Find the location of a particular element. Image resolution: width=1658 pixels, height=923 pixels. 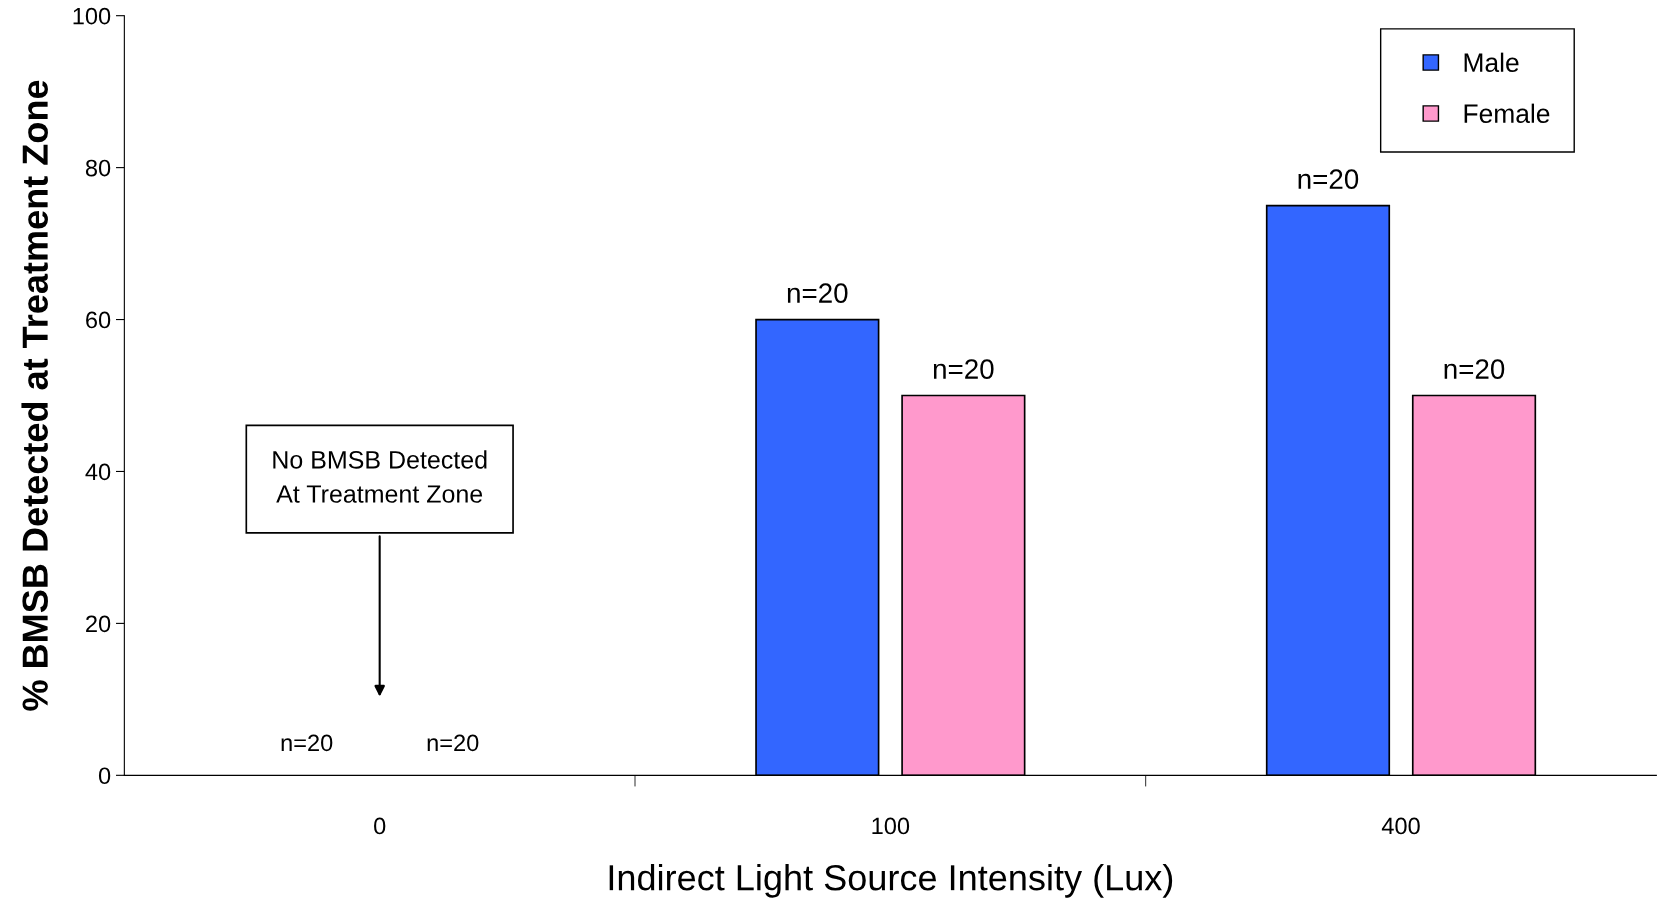

y-tick-label: 40 is located at coordinates (98, 472).